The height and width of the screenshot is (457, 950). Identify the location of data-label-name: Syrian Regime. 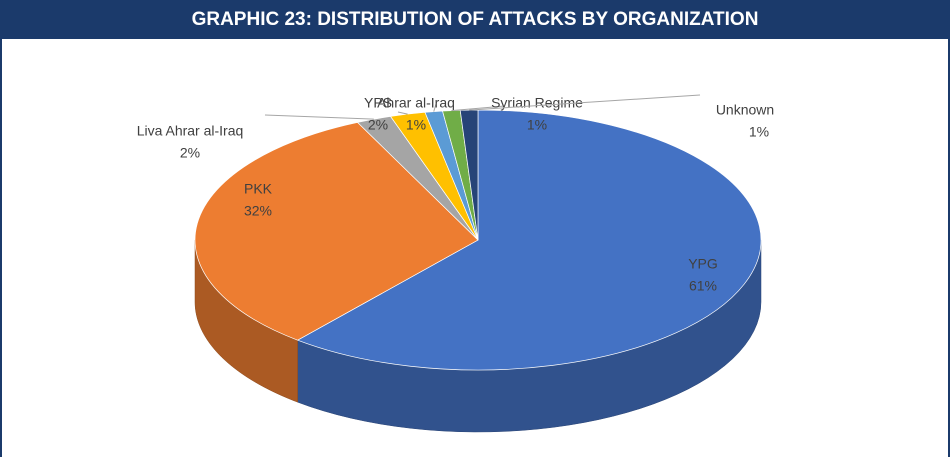
(537, 103).